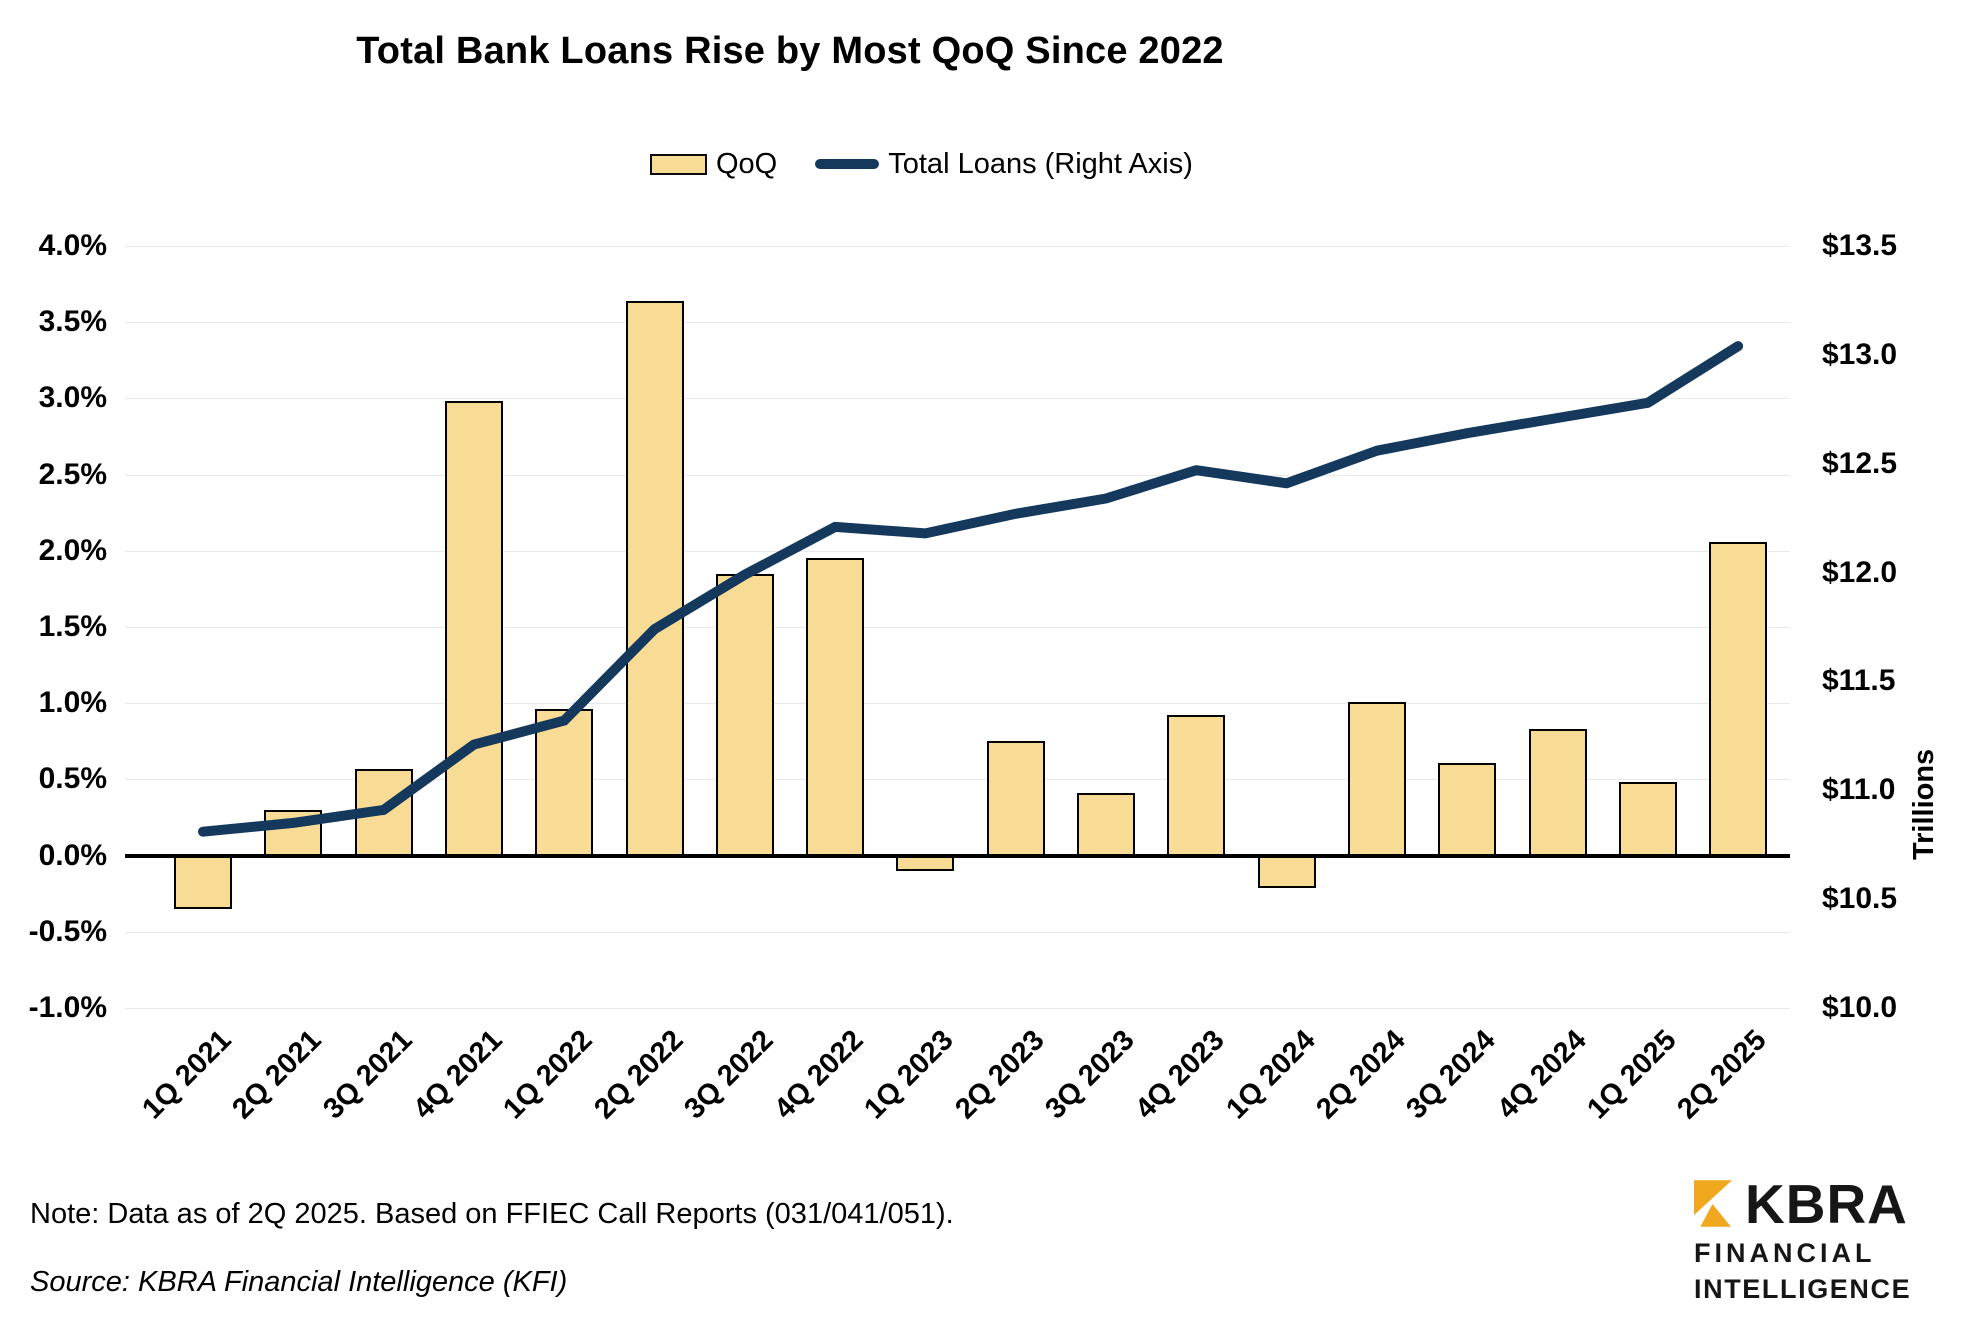  What do you see at coordinates (1860, 354) in the screenshot?
I see `right-axis-tick: $13.0` at bounding box center [1860, 354].